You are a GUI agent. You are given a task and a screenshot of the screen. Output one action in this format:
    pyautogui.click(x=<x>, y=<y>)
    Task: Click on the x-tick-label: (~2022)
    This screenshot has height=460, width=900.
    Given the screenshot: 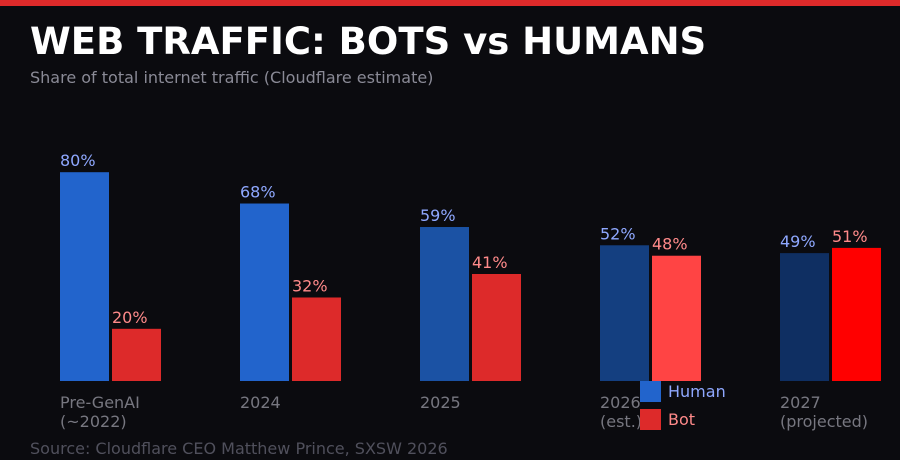 What is the action you would take?
    pyautogui.click(x=93, y=421)
    